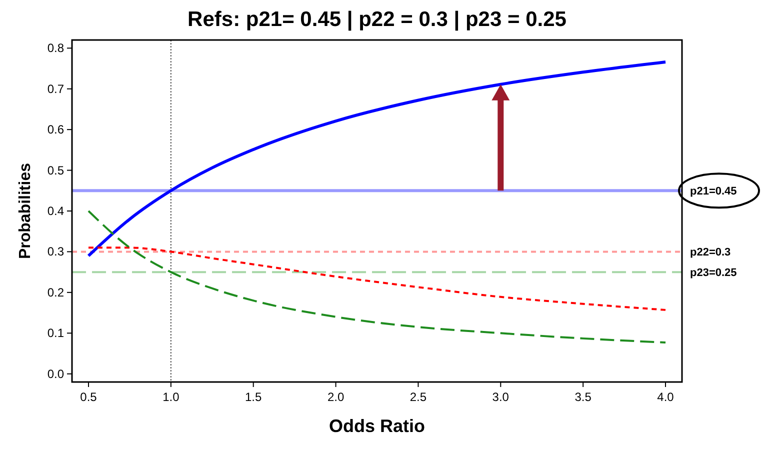 The height and width of the screenshot is (462, 777). I want to click on x-tick-label: 3.0, so click(501, 397).